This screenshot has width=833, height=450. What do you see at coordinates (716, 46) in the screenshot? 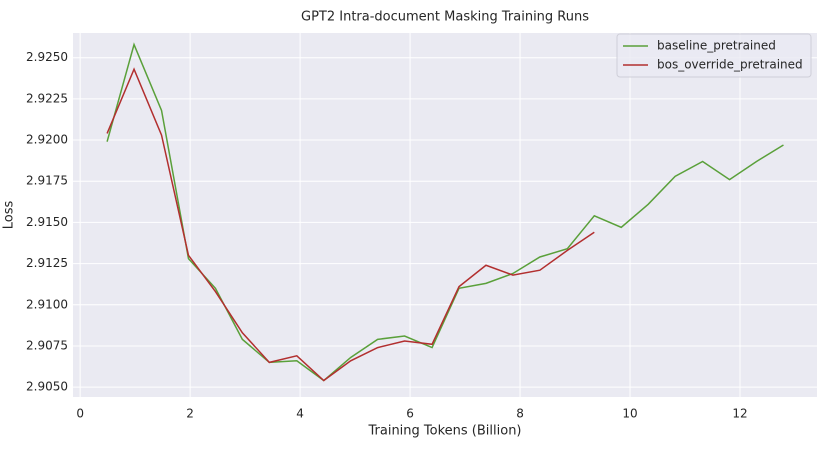
I see `legend-label: baseline_pretrained` at bounding box center [716, 46].